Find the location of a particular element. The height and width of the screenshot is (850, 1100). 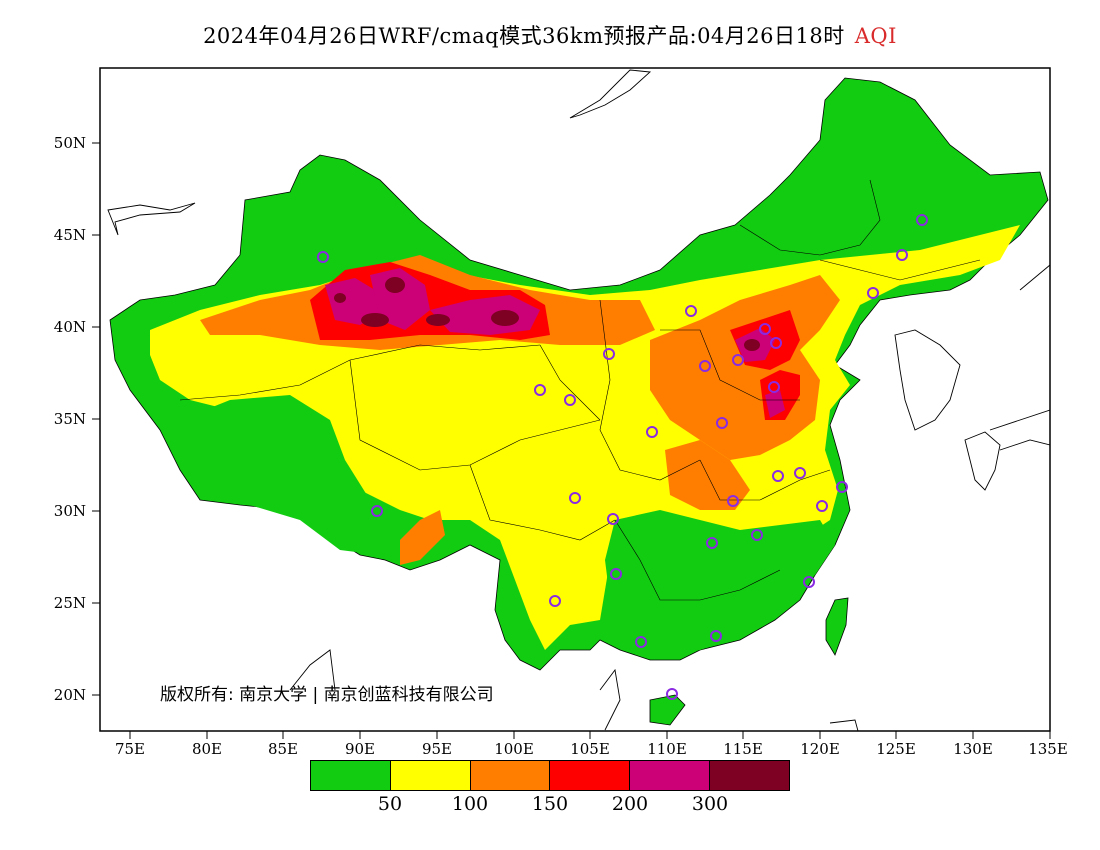

lon-label-130e: 130E is located at coordinates (973, 749).